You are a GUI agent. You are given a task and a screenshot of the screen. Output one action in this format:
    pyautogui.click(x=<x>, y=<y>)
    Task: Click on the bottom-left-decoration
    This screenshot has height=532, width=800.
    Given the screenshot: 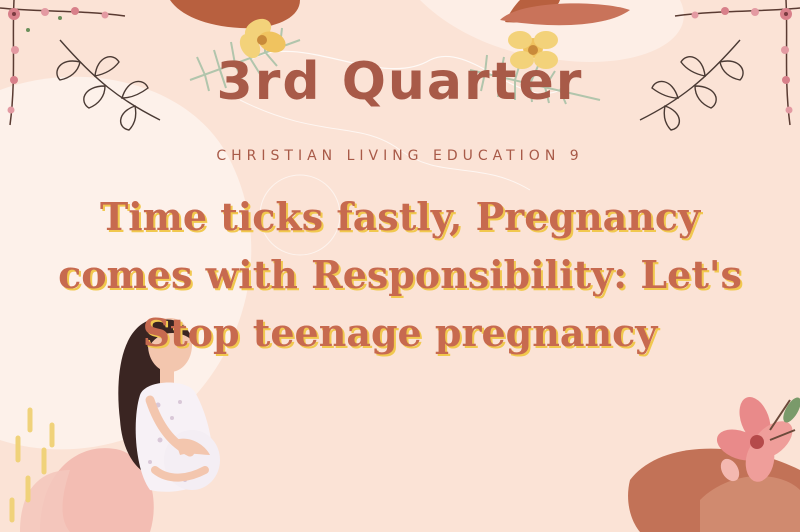 What is the action you would take?
    pyautogui.click(x=81, y=469)
    